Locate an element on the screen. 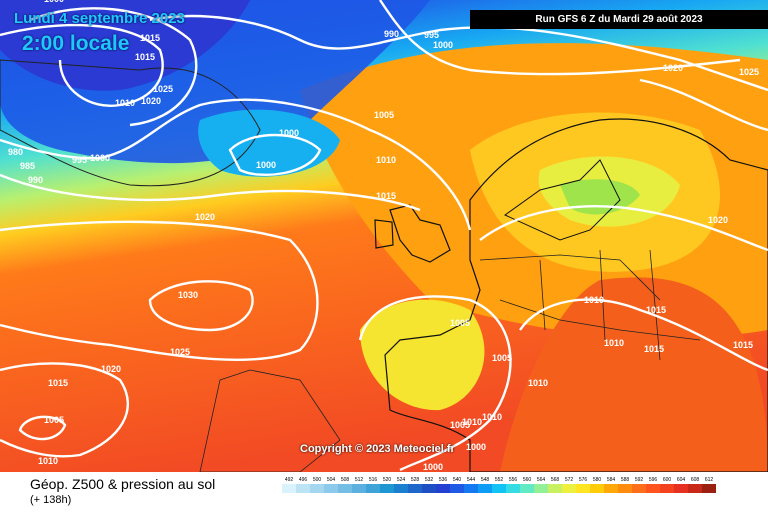 This screenshot has height=512, width=768. scale-step: 508 is located at coordinates (345, 484).